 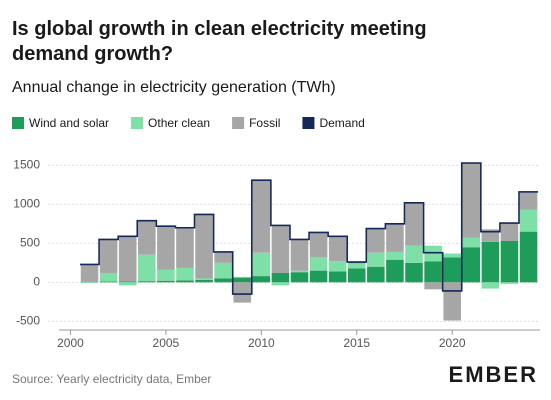 What do you see at coordinates (341, 123) in the screenshot?
I see `legend-label: Demand` at bounding box center [341, 123].